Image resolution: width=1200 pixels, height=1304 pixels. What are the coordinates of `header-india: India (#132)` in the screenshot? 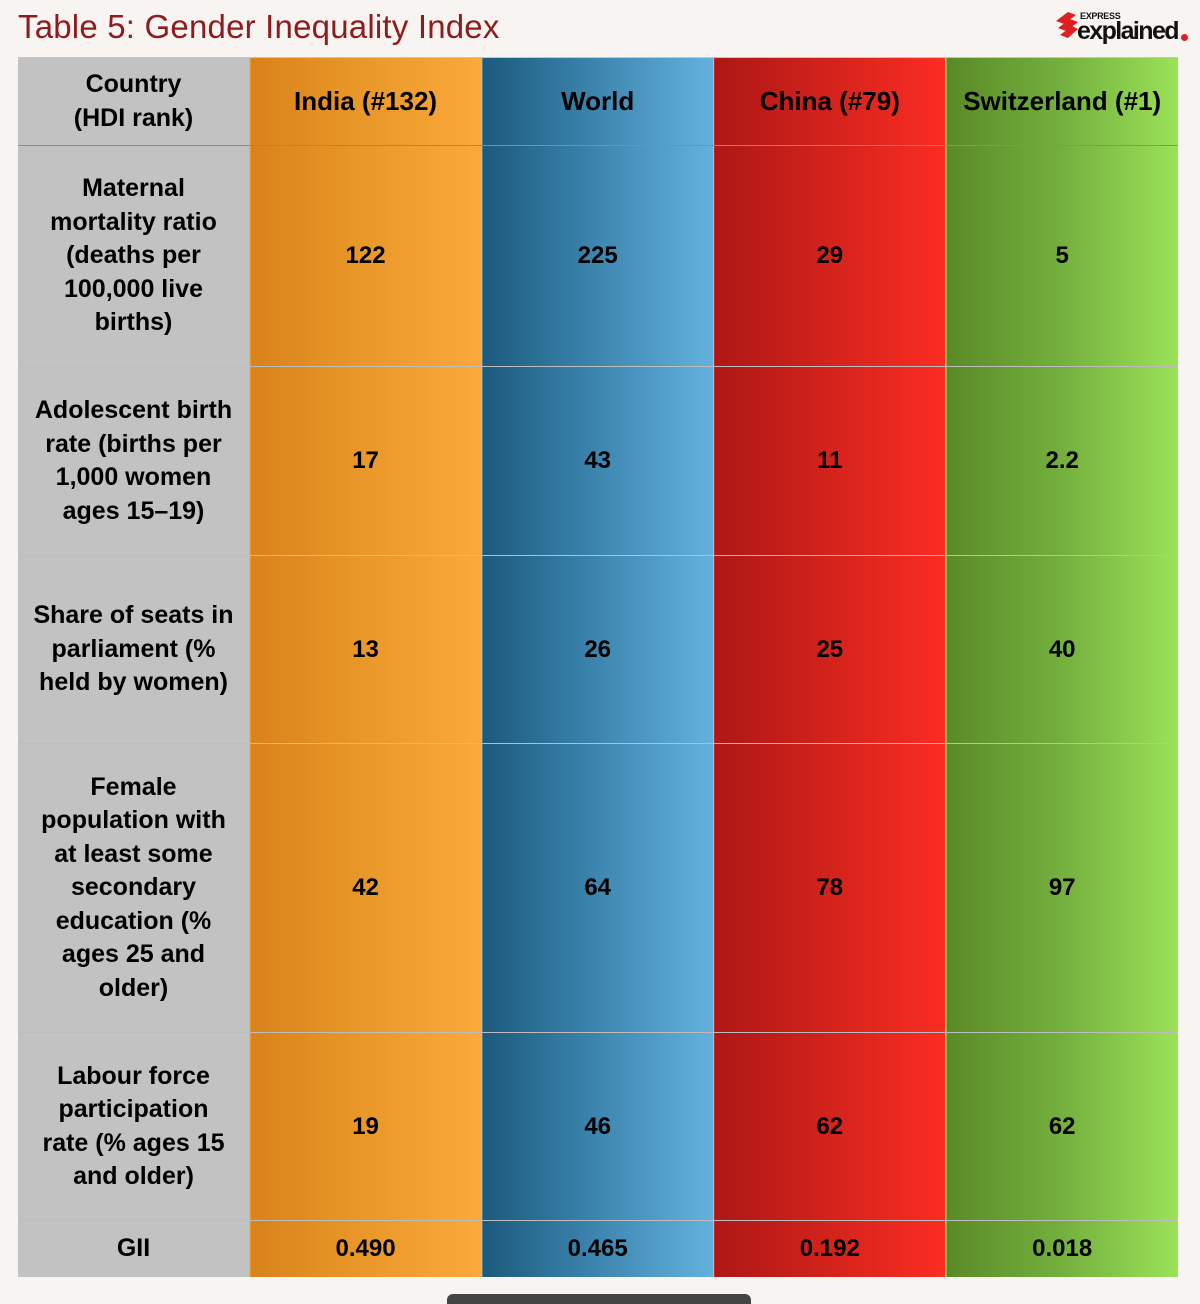 It's located at (365, 101).